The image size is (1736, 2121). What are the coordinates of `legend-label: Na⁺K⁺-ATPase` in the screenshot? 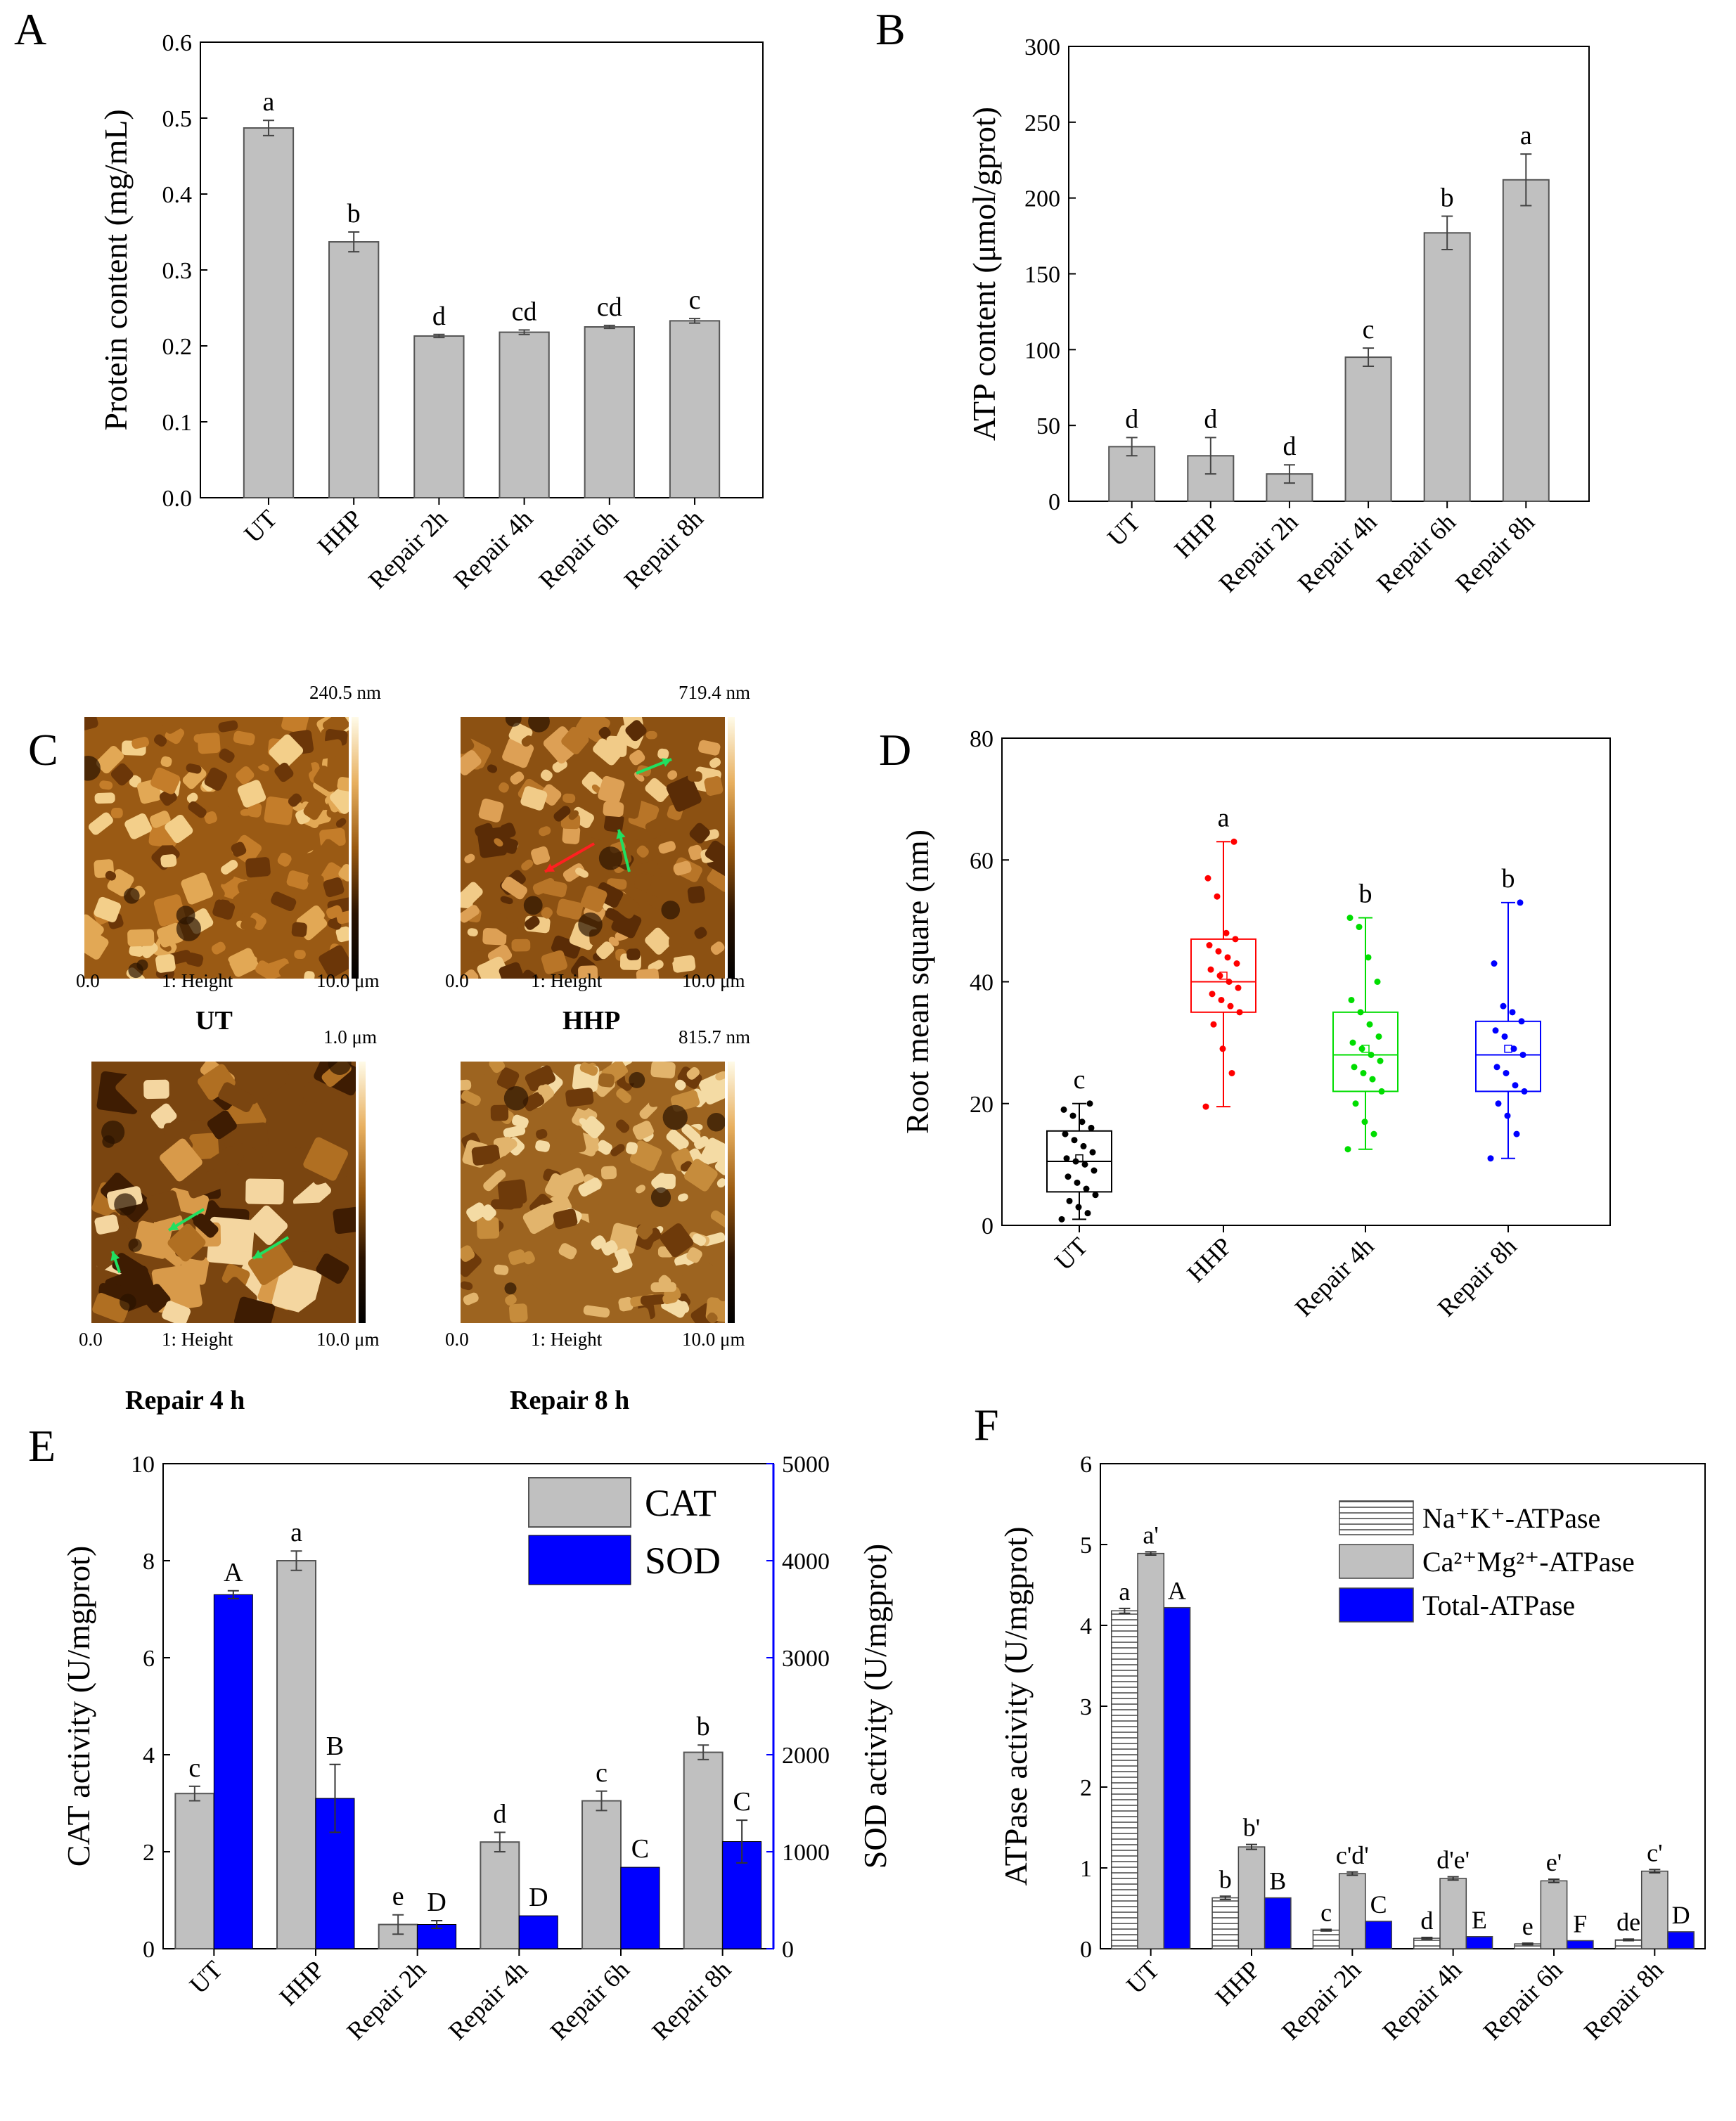 It's located at (1511, 1518).